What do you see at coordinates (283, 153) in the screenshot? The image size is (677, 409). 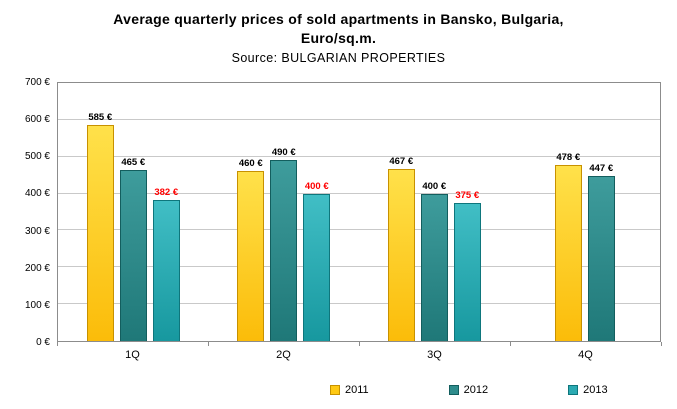 I see `bar-value-label: 490 €` at bounding box center [283, 153].